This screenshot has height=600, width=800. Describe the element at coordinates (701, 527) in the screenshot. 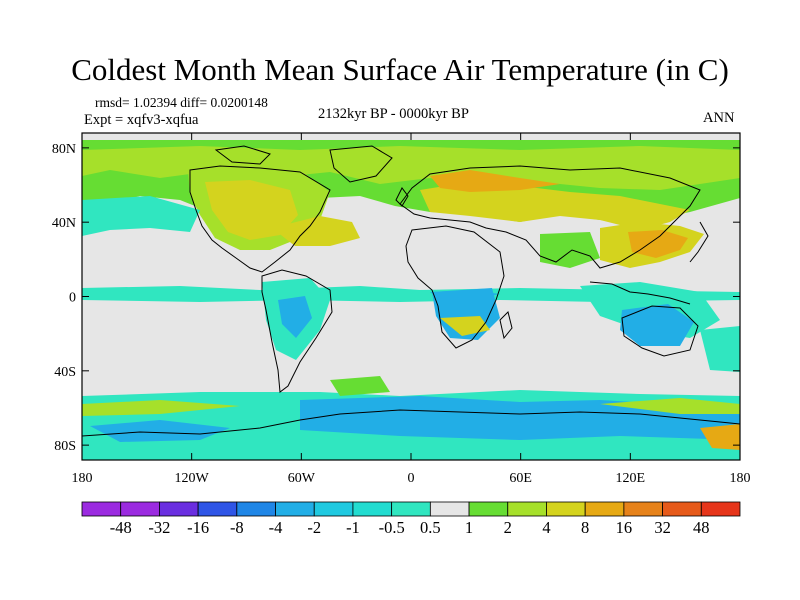

I see `colorbar-label: 48` at that location.